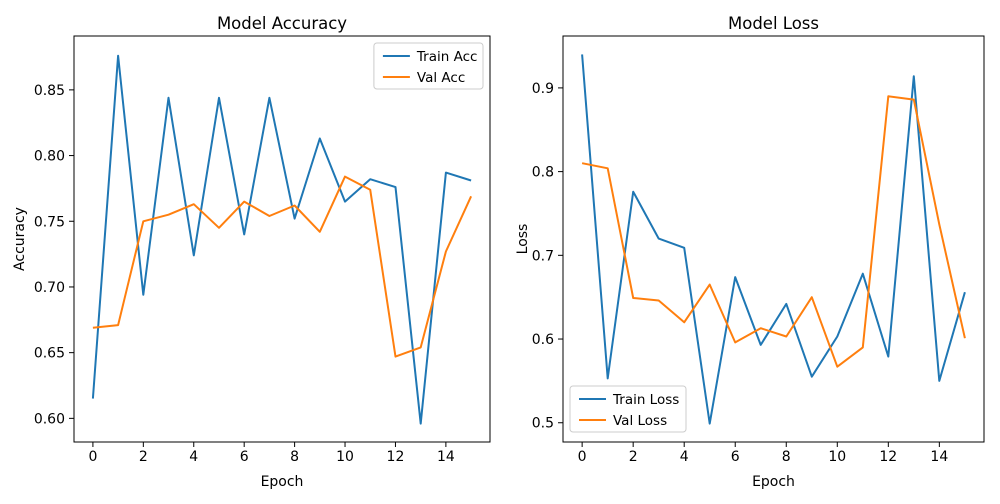 The height and width of the screenshot is (504, 1000). Describe the element at coordinates (49, 91) in the screenshot. I see `y-tick-label: 0.85` at that location.